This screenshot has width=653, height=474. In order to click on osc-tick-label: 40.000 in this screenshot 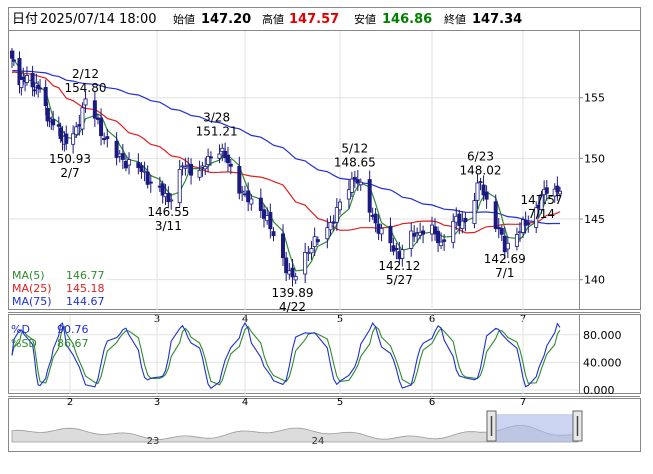, I will do `click(602, 362)`.